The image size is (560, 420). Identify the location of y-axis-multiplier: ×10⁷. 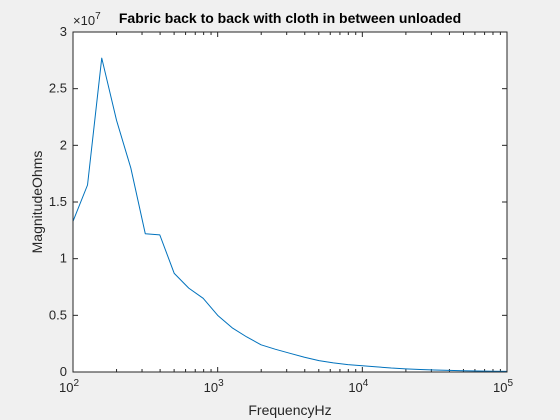
(87, 19).